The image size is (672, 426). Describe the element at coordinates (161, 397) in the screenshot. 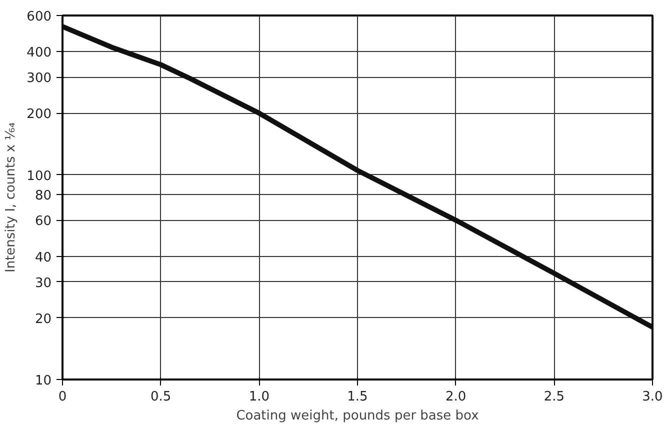

I see `x-tick-label: 0.5` at that location.